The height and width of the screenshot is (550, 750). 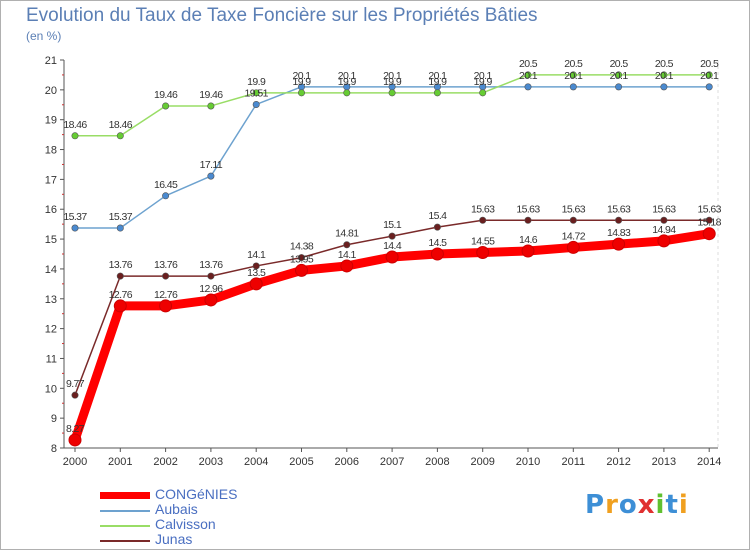 I want to click on data-label: 19.51, so click(x=257, y=93).